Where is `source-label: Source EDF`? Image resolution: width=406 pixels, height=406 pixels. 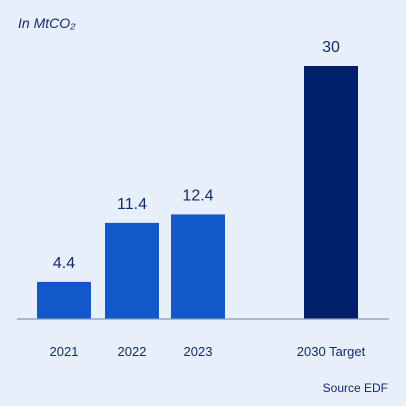
source-label: Source EDF is located at coordinates (355, 388).